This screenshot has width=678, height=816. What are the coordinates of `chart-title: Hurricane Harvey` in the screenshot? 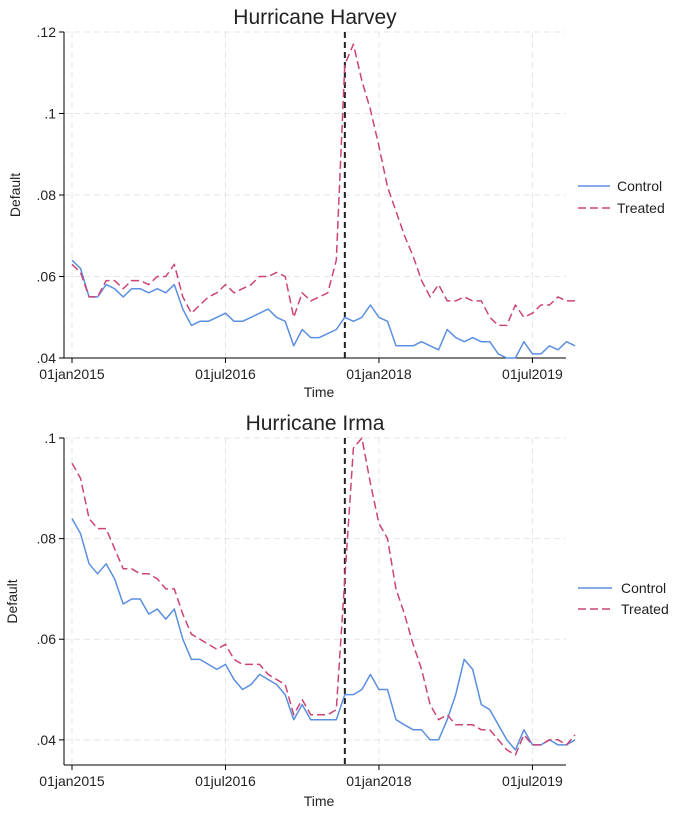 It's located at (315, 17).